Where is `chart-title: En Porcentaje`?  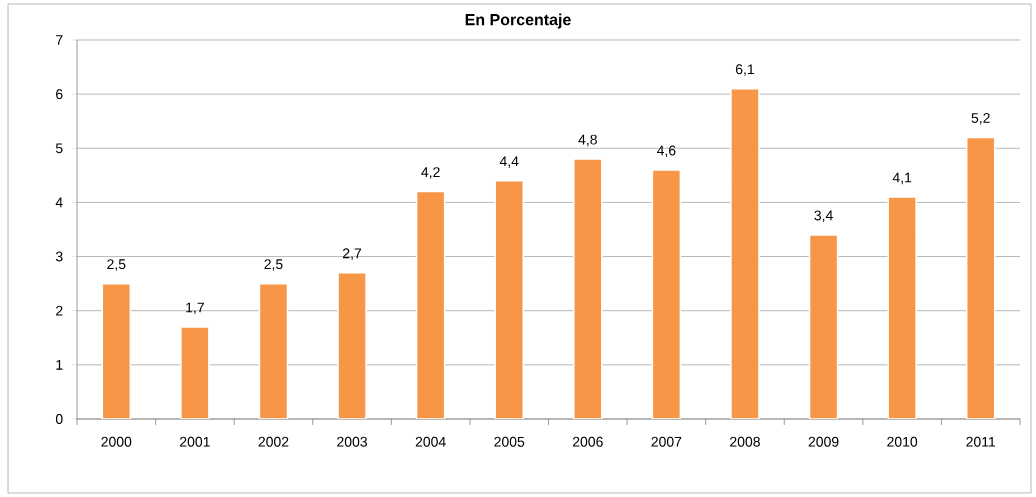 chart-title: En Porcentaje is located at coordinates (518, 21).